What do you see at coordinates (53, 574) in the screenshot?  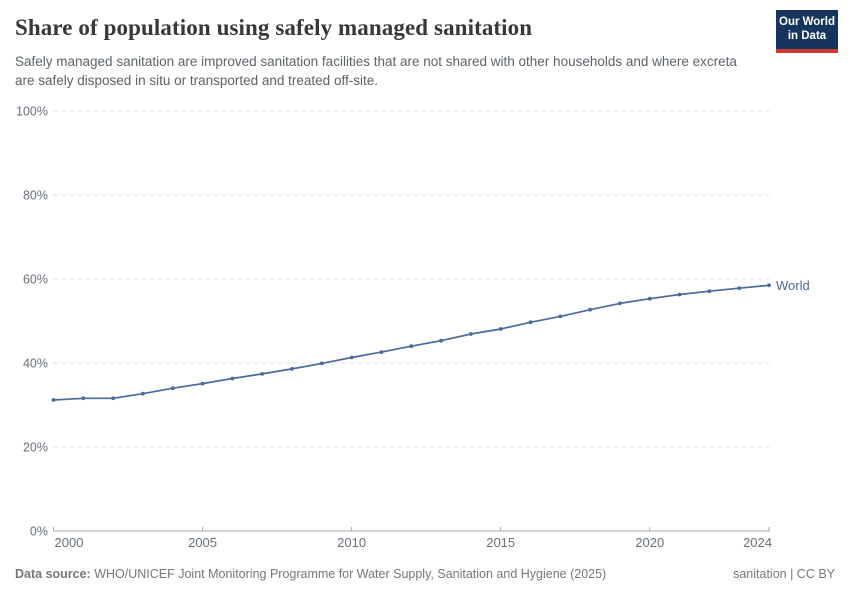 I see `data-source-label: Data source:` at bounding box center [53, 574].